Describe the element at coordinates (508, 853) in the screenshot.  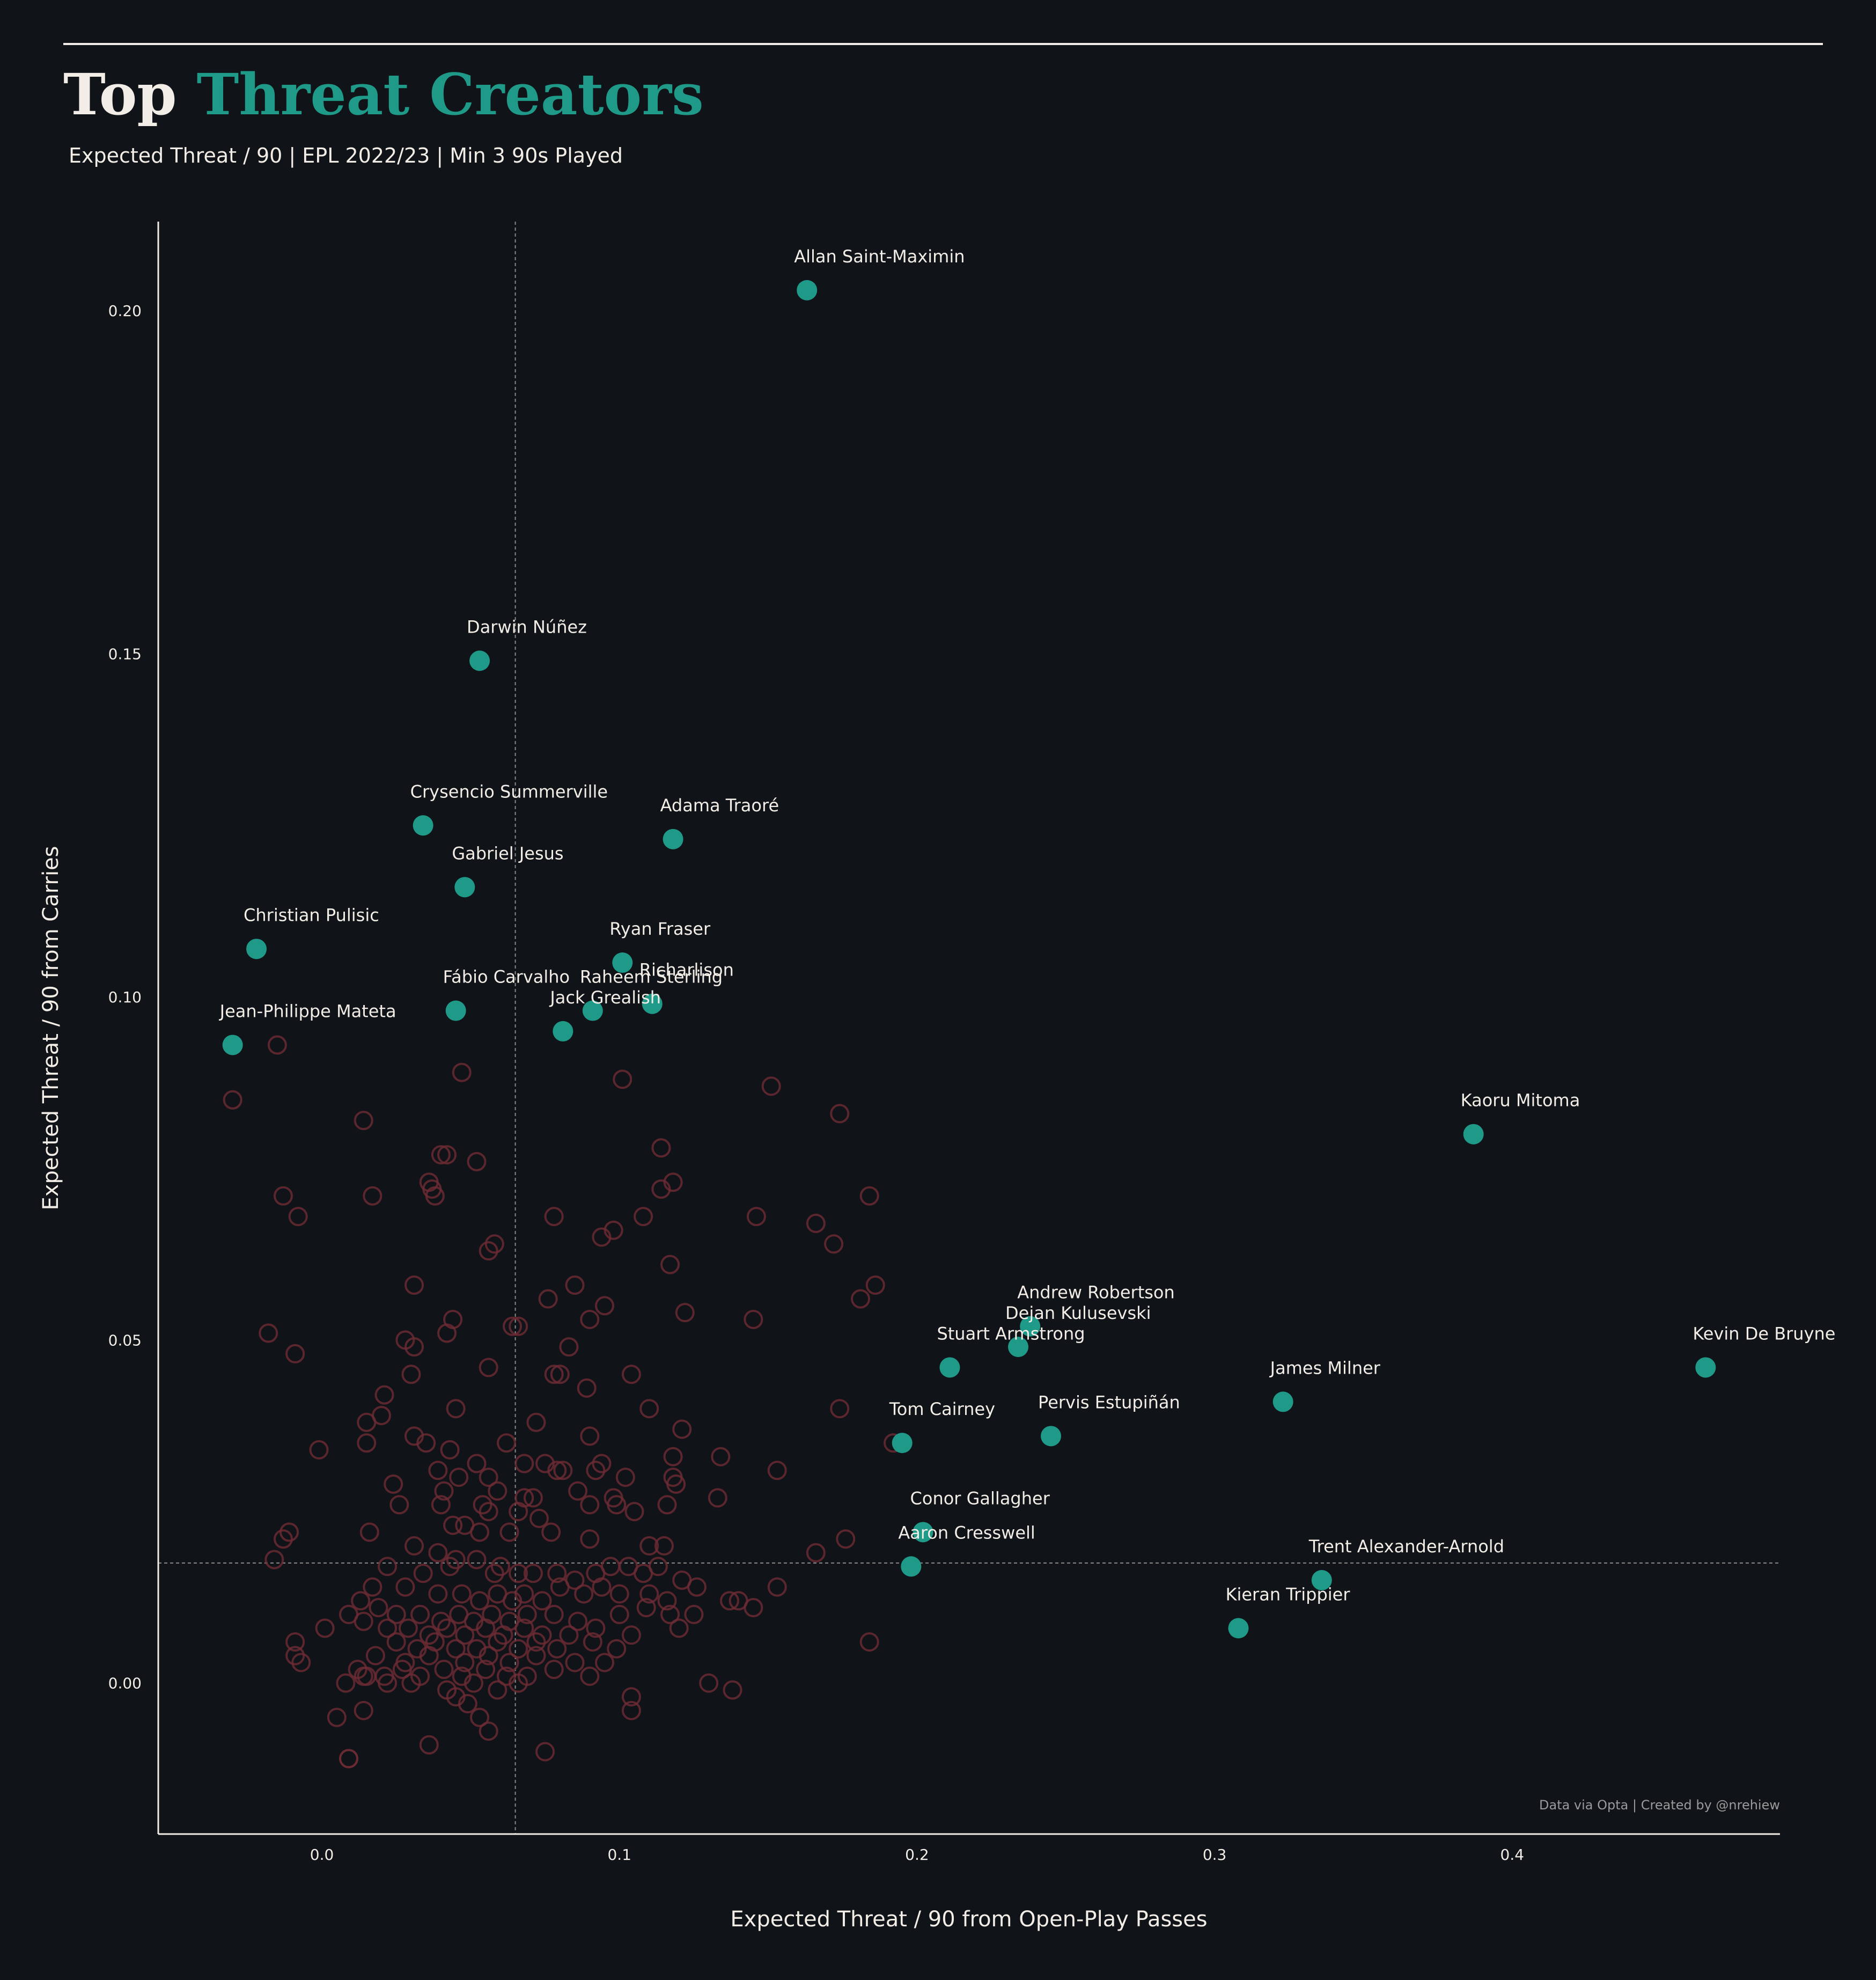
I see `player-label: Gabriel Jesus` at that location.